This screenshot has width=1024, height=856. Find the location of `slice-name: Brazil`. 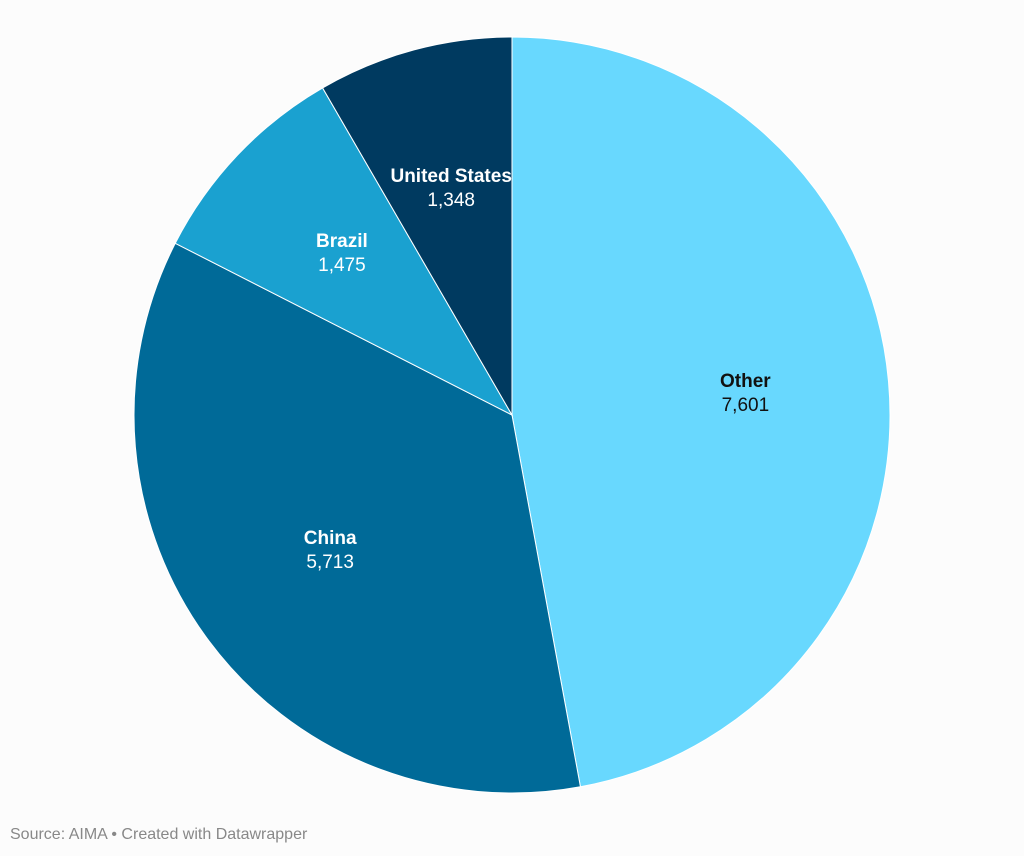

slice-name: Brazil is located at coordinates (342, 241).